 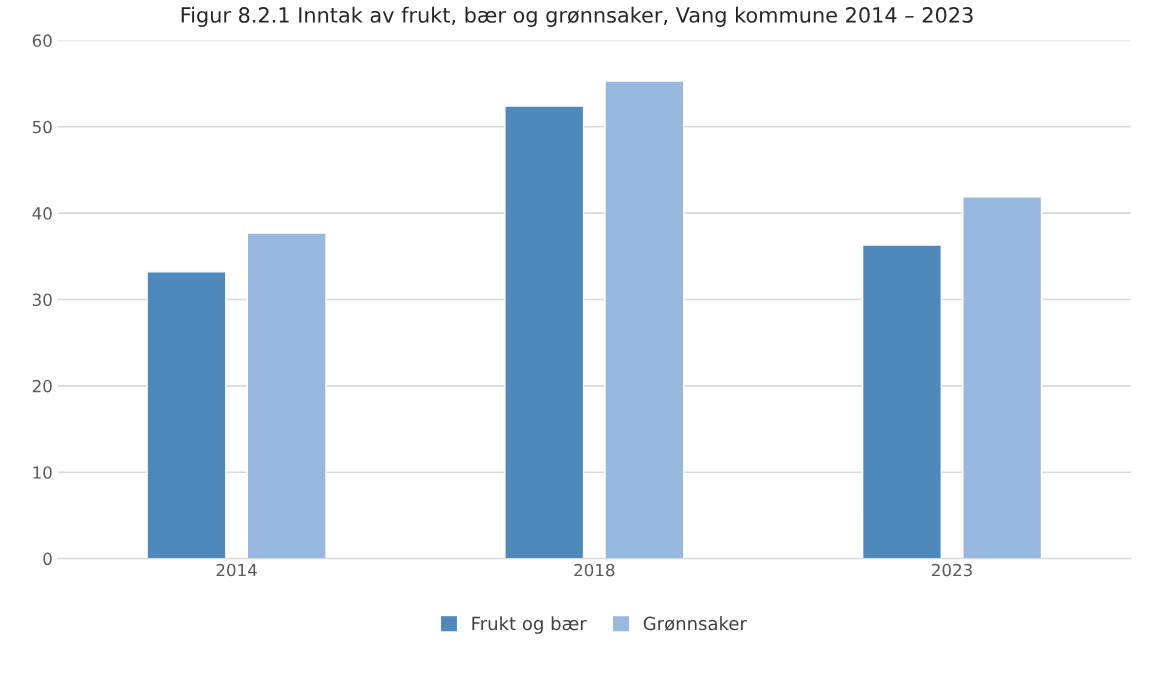 What do you see at coordinates (236, 570) in the screenshot?
I see `x-tick-label: 2014` at bounding box center [236, 570].